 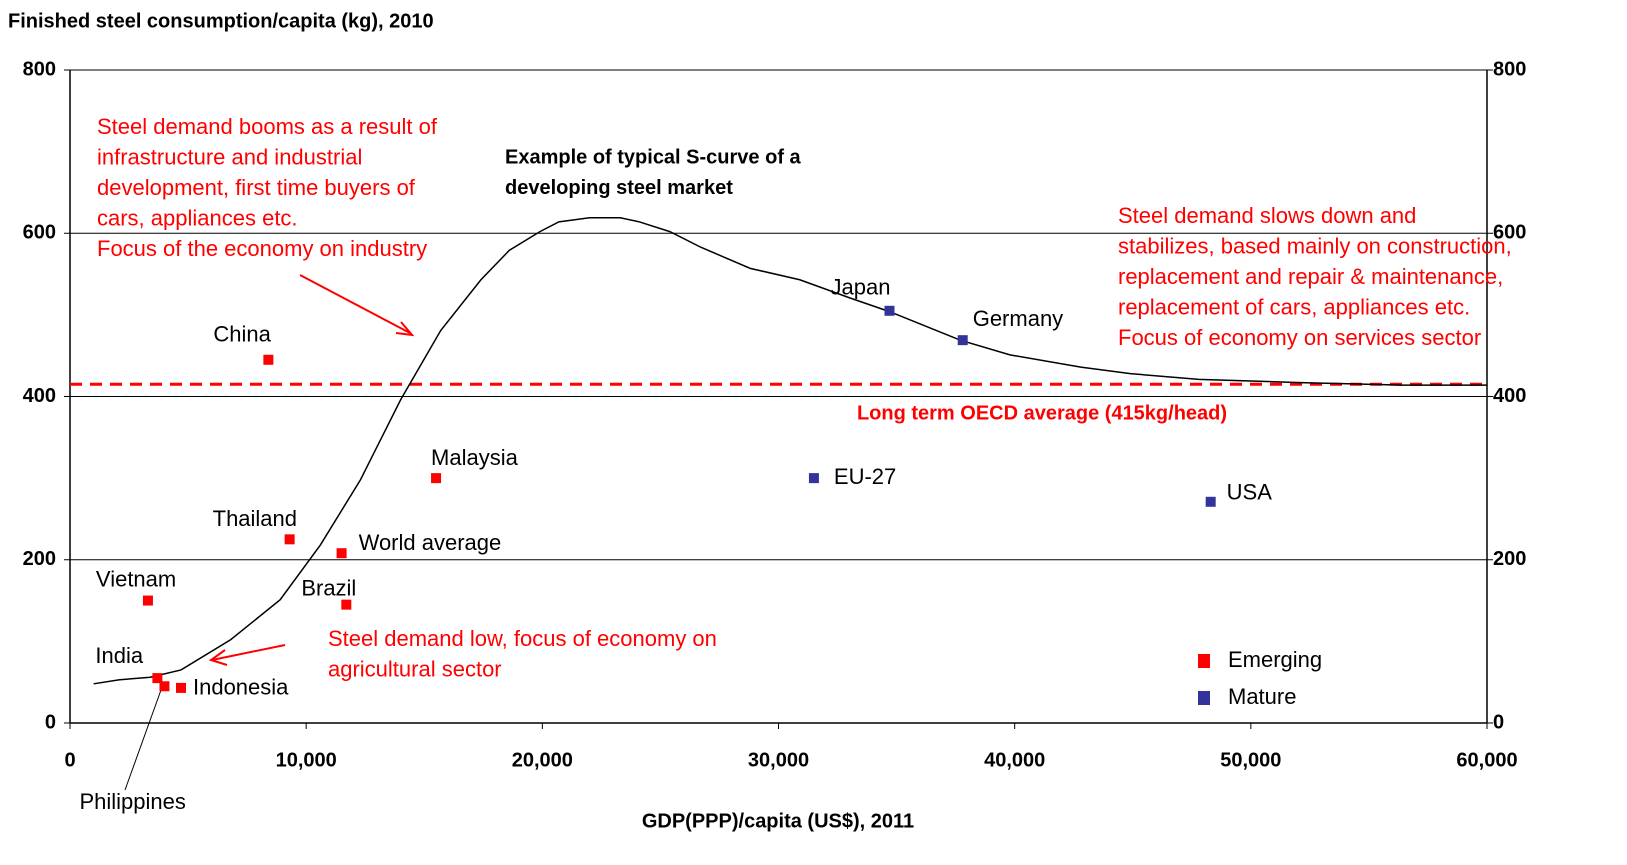 I want to click on point-label: India, so click(x=119, y=655).